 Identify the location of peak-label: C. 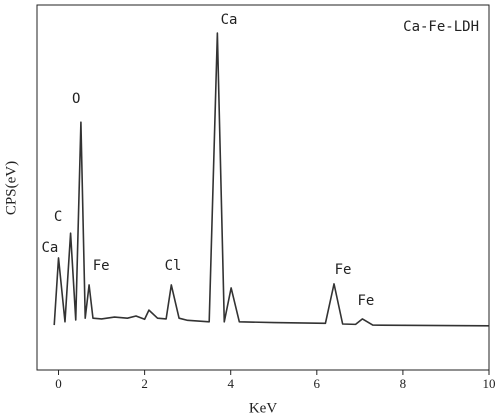
(58, 217).